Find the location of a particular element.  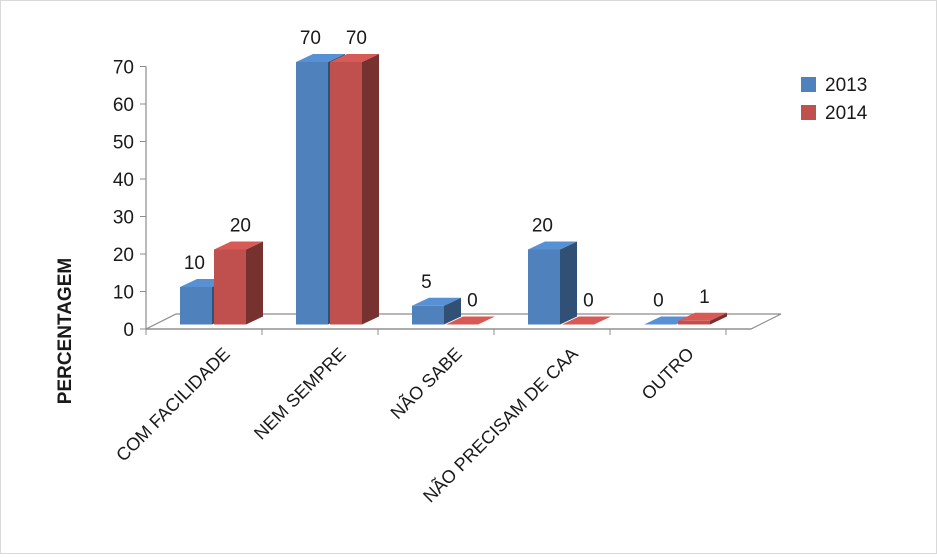

category-label: COM FACILIDADE is located at coordinates (173, 405).